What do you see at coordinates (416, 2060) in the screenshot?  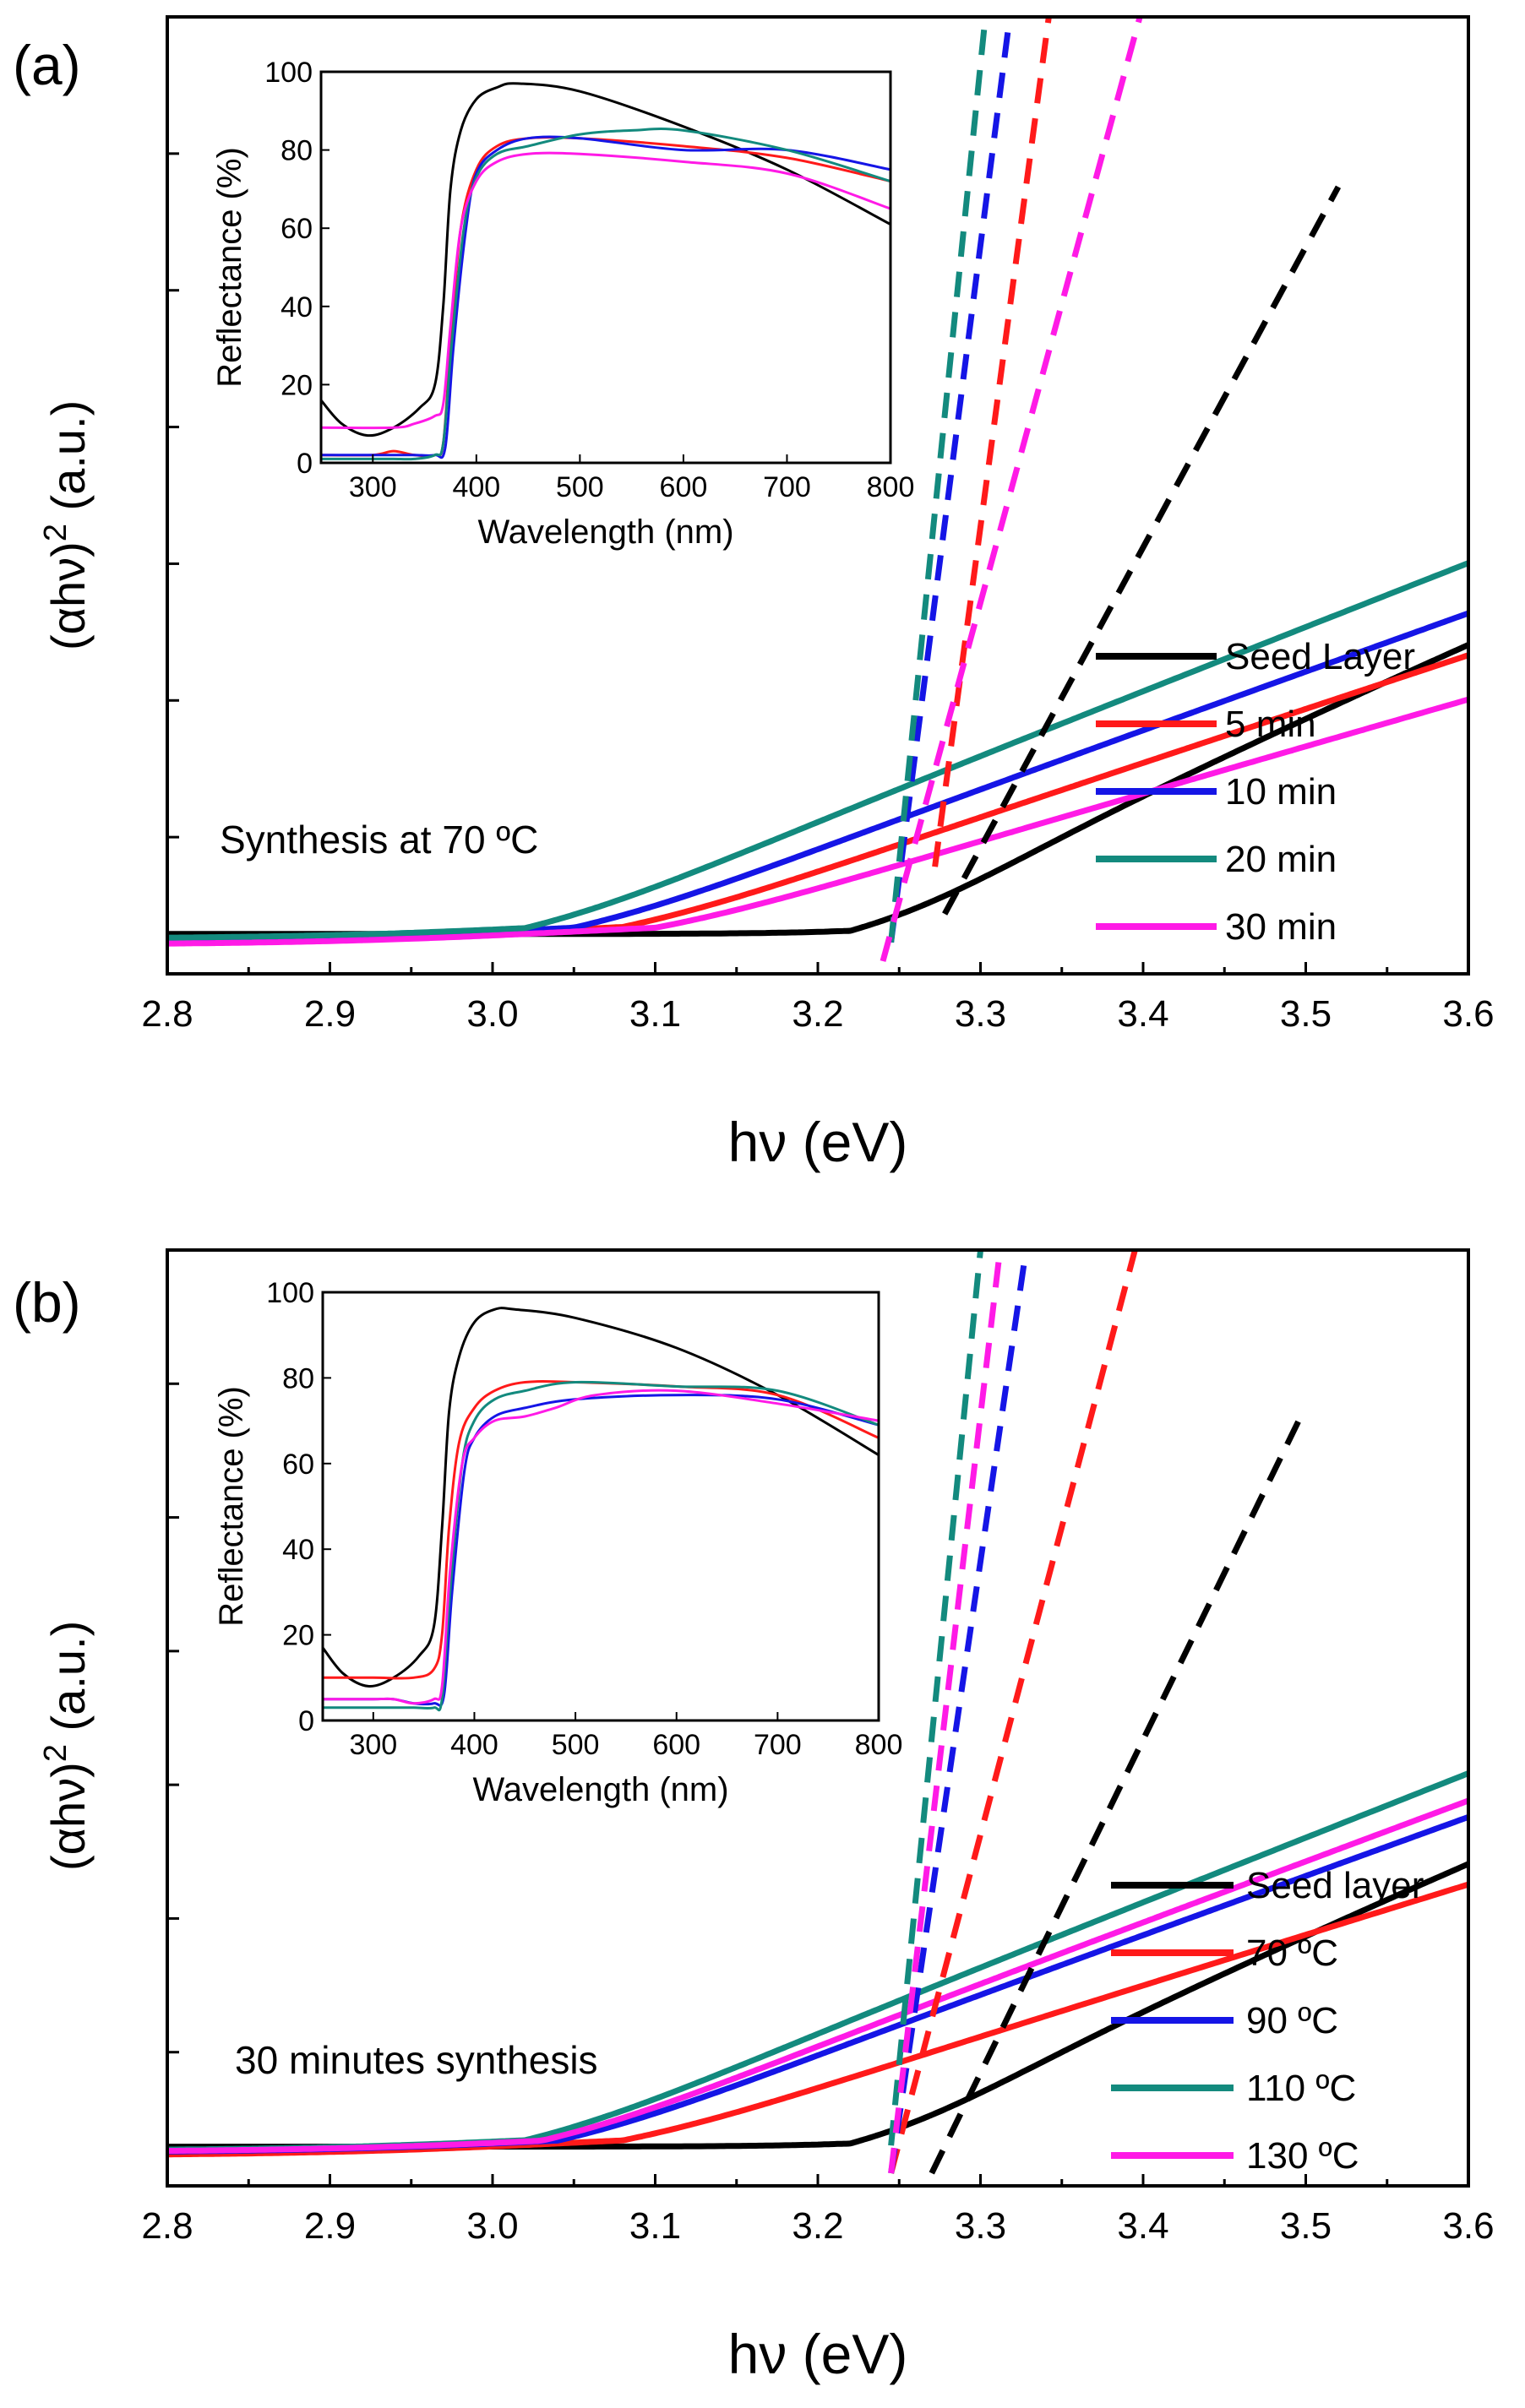 I see `annotation: 30 minutes synthesis` at bounding box center [416, 2060].